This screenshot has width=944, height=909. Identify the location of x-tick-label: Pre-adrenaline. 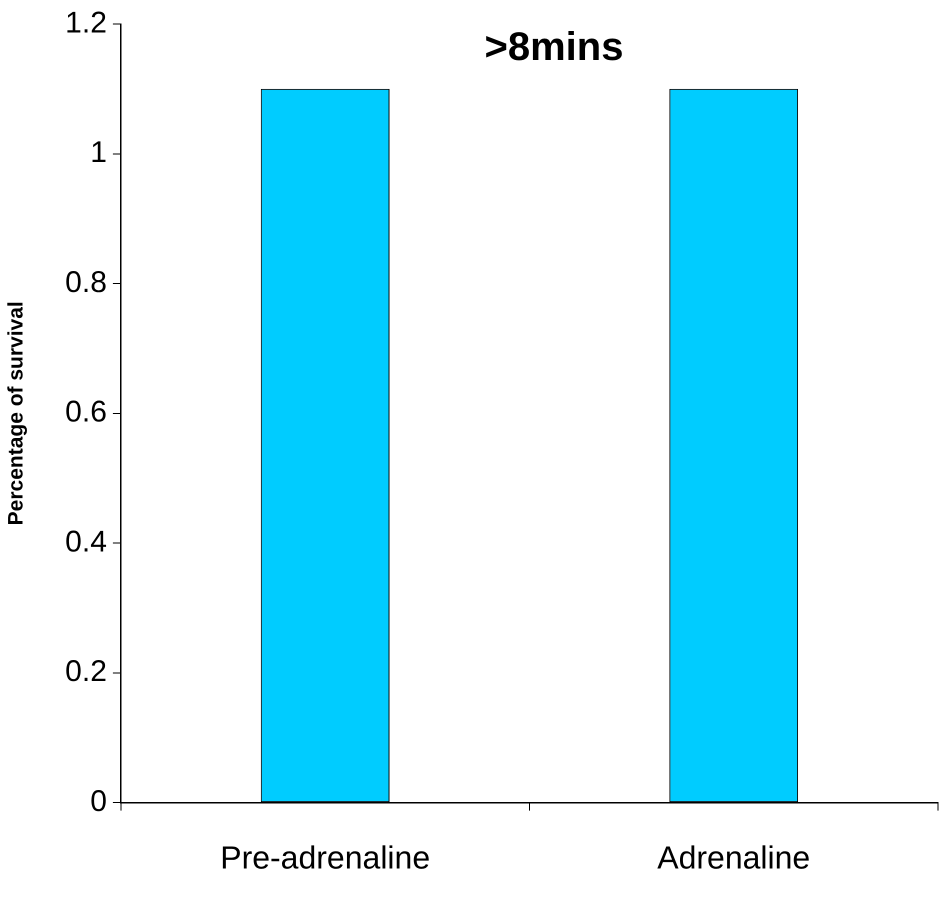
(325, 858).